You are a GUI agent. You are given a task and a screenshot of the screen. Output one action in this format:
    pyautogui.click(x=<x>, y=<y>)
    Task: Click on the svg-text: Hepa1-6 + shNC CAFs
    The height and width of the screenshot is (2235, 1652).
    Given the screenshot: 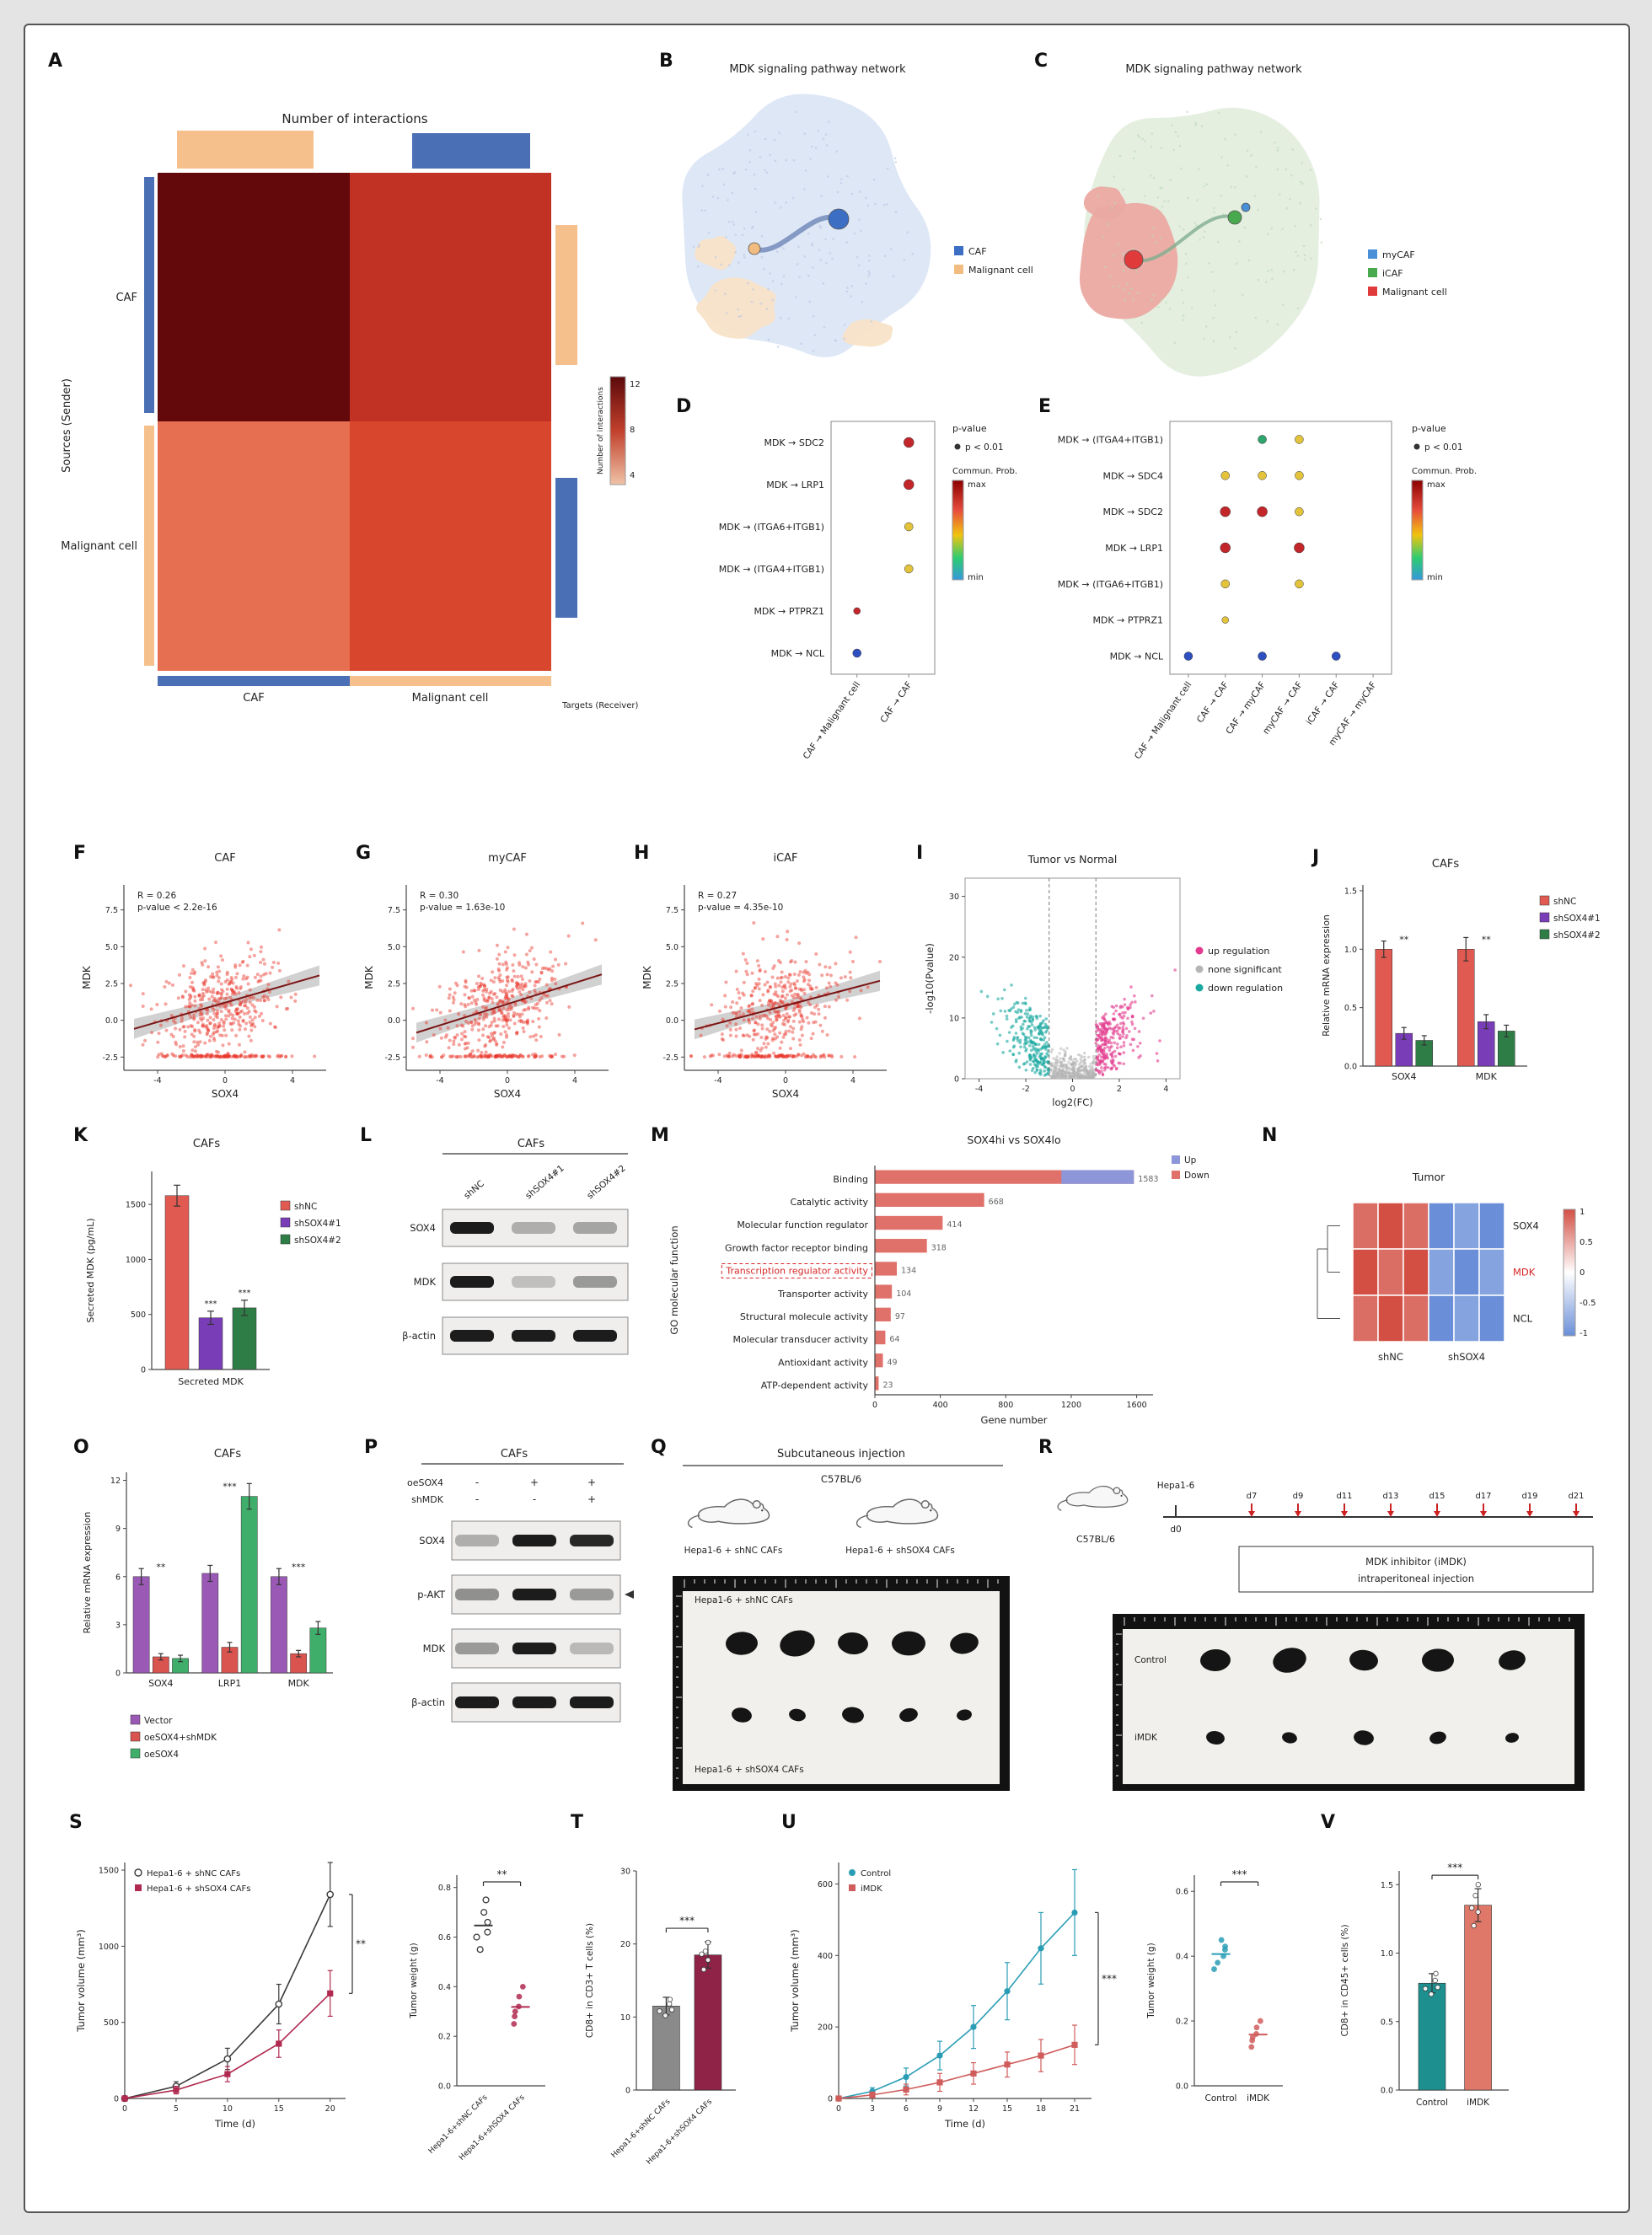 What is the action you would take?
    pyautogui.click(x=193, y=1874)
    